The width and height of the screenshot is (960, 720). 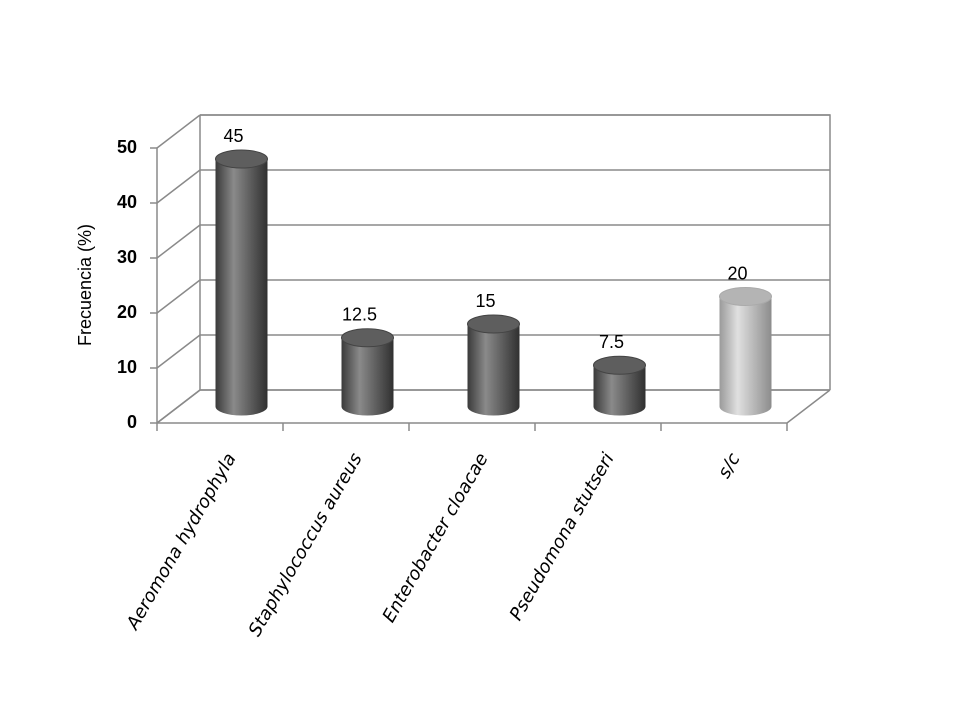 What do you see at coordinates (127, 312) in the screenshot?
I see `y-tick-label: 20` at bounding box center [127, 312].